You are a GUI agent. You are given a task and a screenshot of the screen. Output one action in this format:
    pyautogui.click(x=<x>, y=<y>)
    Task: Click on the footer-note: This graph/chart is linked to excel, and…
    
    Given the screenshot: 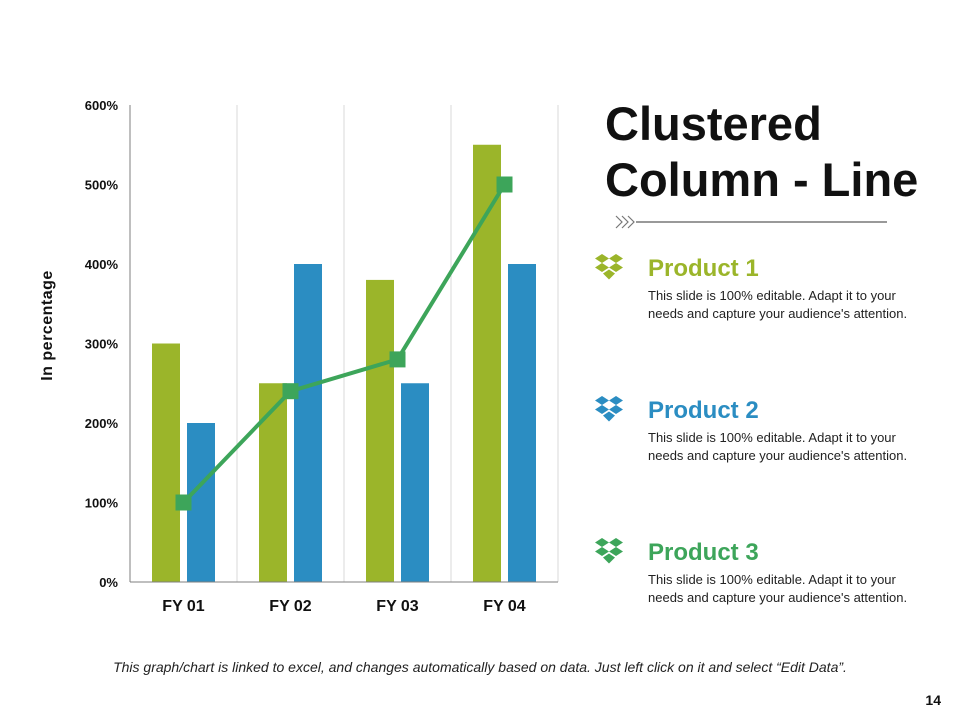 What is the action you would take?
    pyautogui.click(x=480, y=667)
    